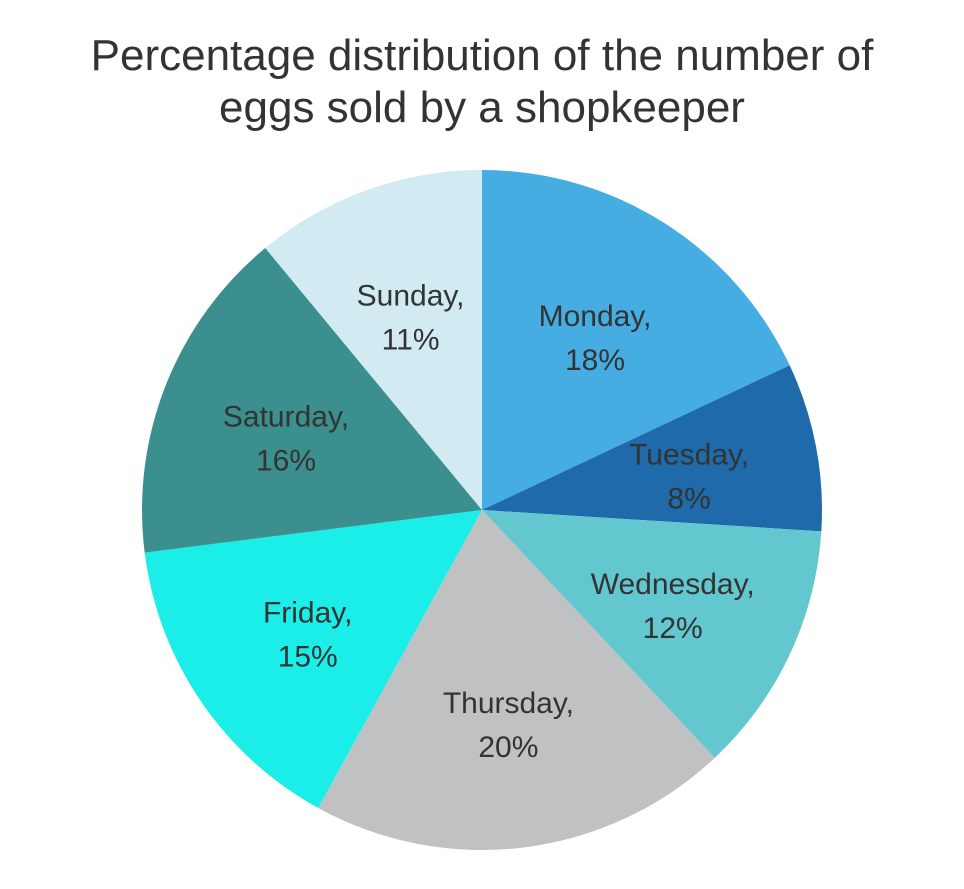 The width and height of the screenshot is (964, 889). What do you see at coordinates (286, 460) in the screenshot?
I see `data-label-saturday-value: 16%` at bounding box center [286, 460].